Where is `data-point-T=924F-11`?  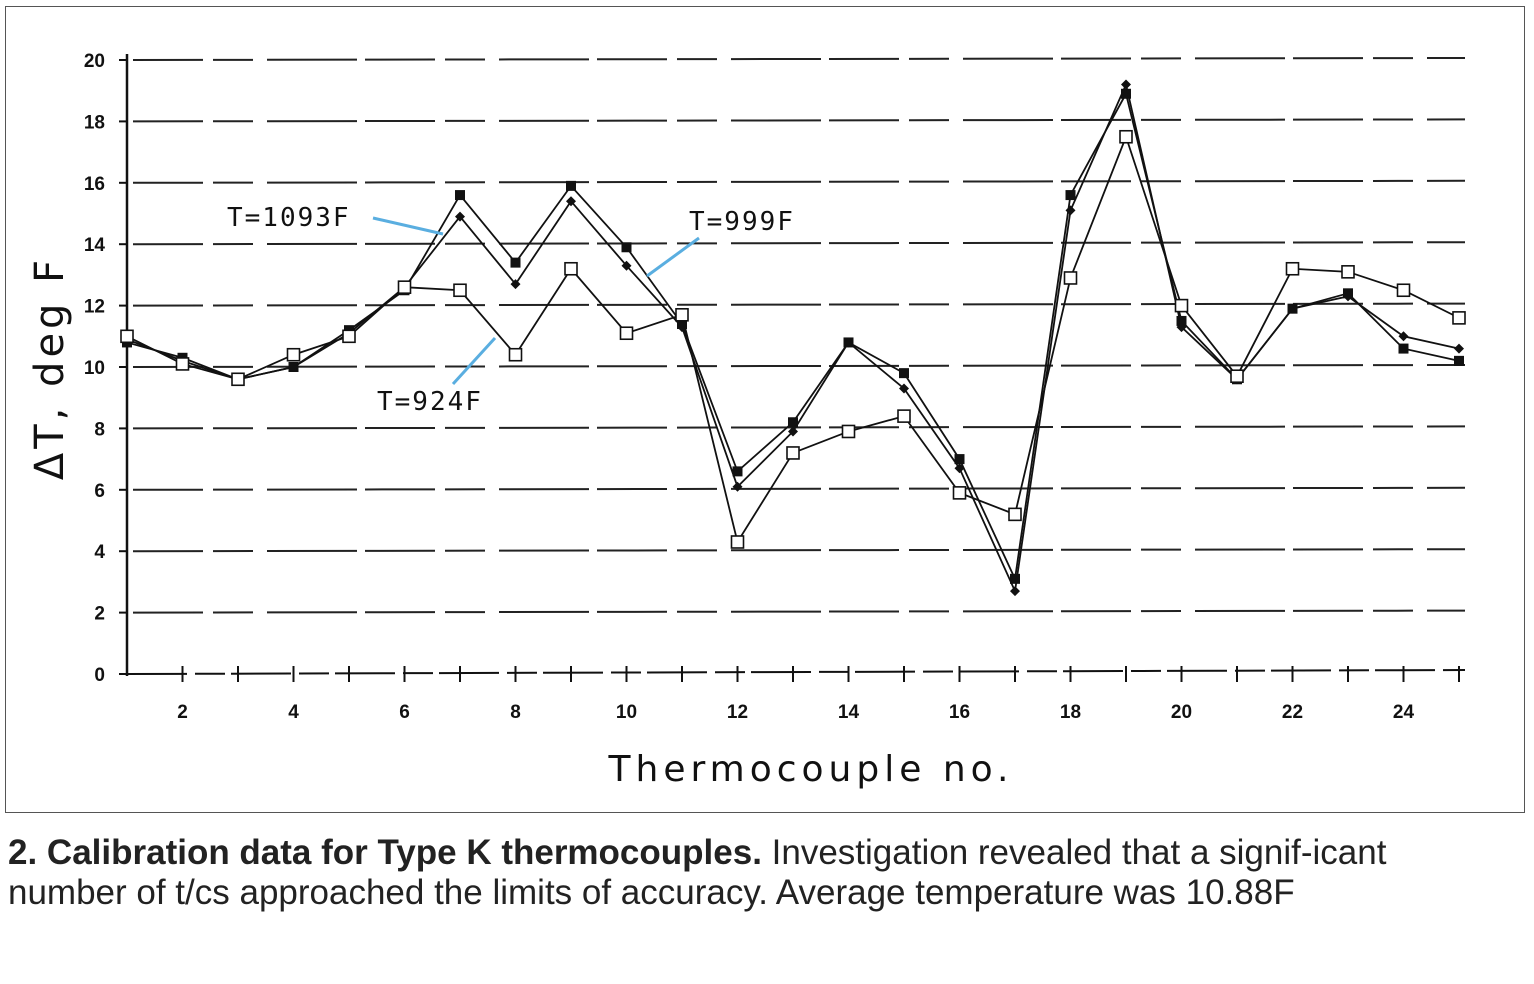
data-point-T=924F-11 is located at coordinates (682, 315).